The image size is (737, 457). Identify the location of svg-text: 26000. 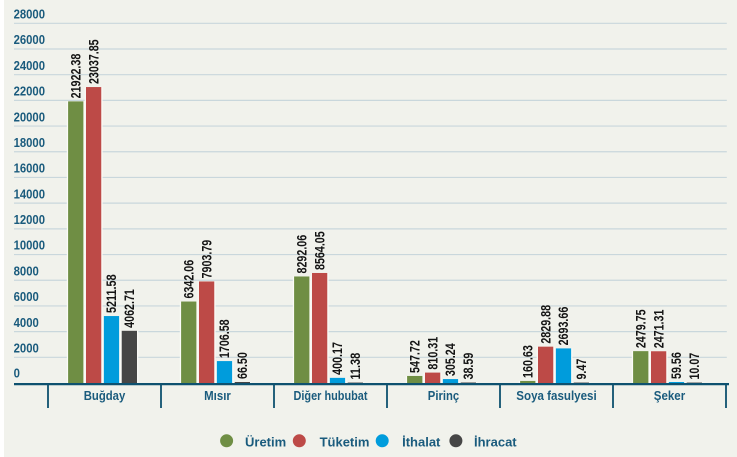
(29, 39).